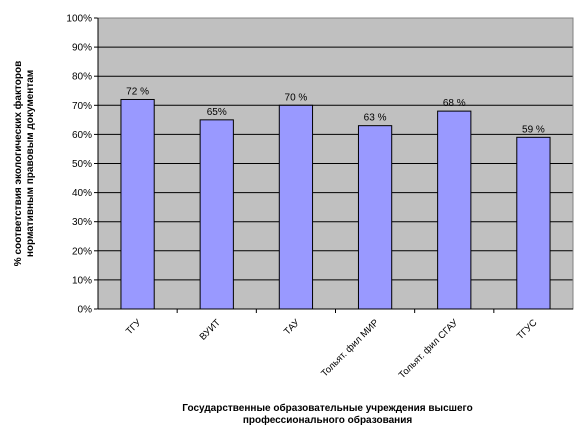  I want to click on x-category-label: Тольят. фил МИР, so click(350, 348).